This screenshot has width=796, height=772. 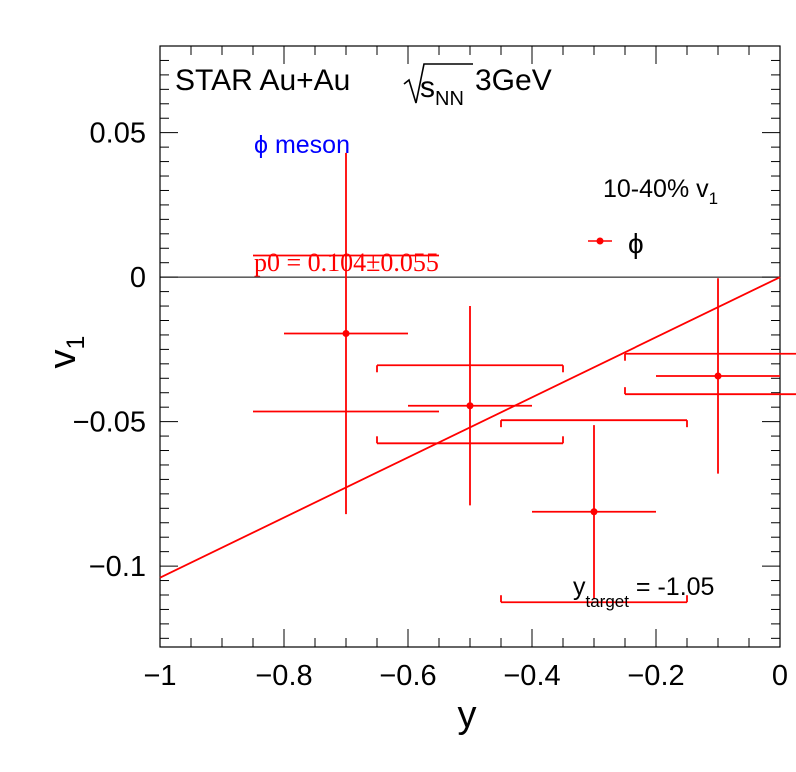 What do you see at coordinates (449, 99) in the screenshot?
I see `sqrt-nn: NN` at bounding box center [449, 99].